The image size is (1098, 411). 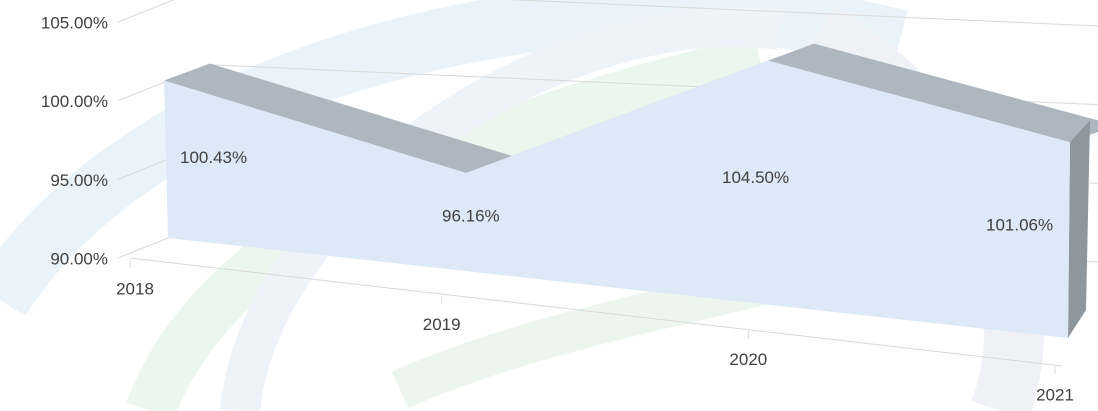 I want to click on data-label: 101.06%, so click(x=1019, y=225).